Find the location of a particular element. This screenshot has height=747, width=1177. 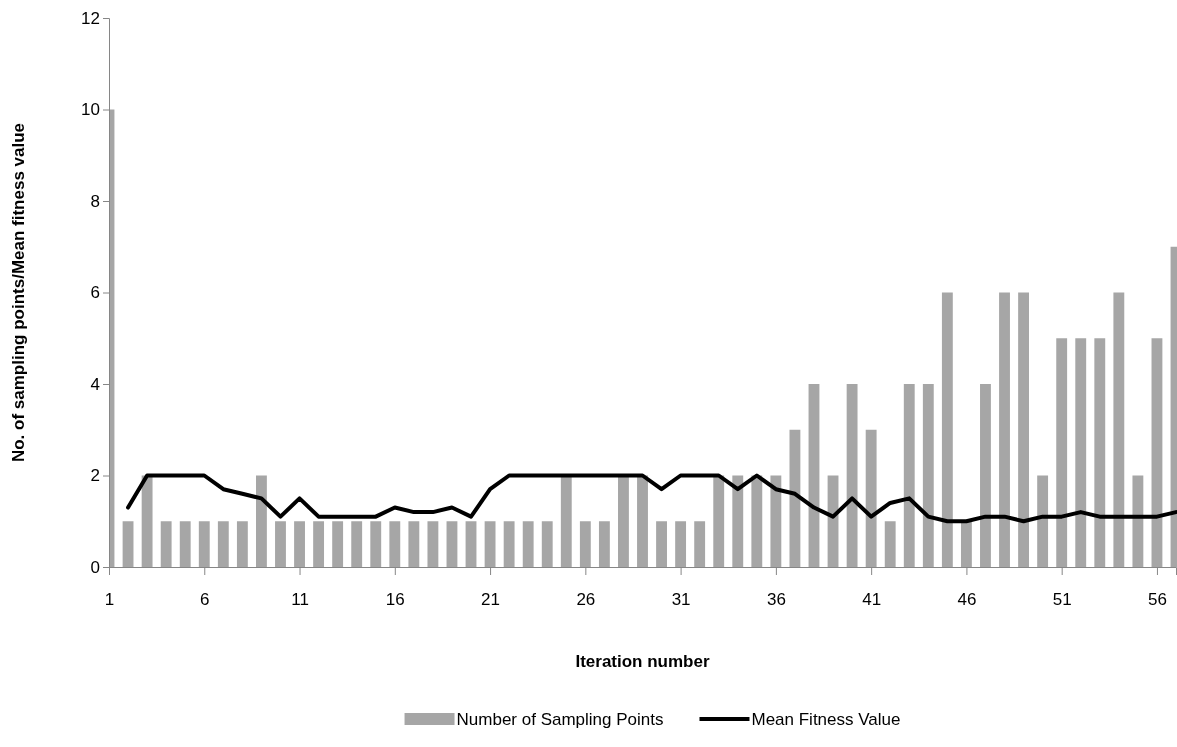

x-tick-label: 16 is located at coordinates (395, 600).